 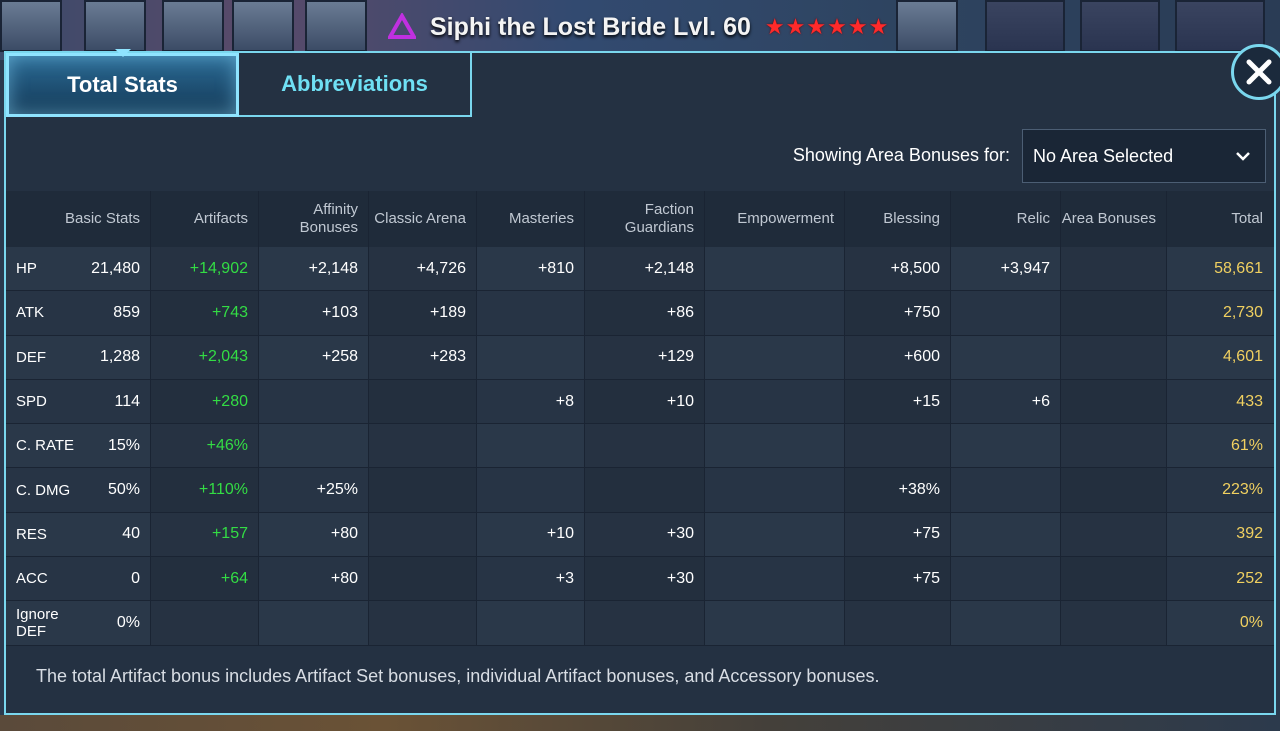 What do you see at coordinates (355, 85) in the screenshot?
I see `tab-abbreviations: Abbreviations` at bounding box center [355, 85].